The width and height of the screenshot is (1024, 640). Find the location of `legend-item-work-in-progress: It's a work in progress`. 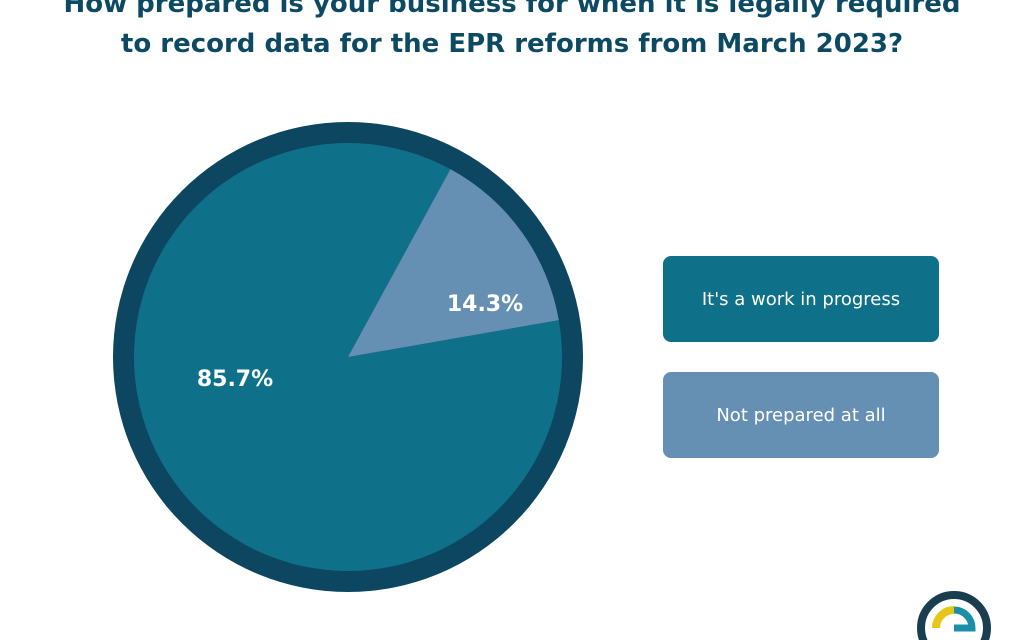

legend-item-work-in-progress: It's a work in progress is located at coordinates (801, 299).